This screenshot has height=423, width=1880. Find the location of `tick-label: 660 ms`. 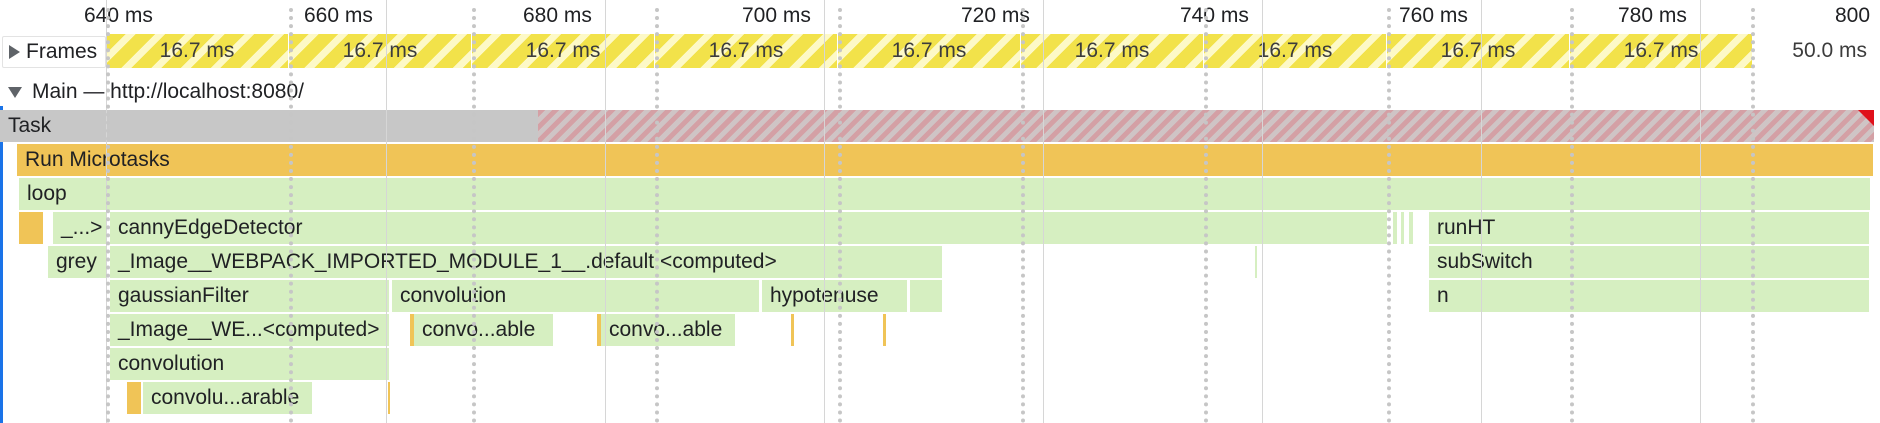

tick-label: 660 ms is located at coordinates (338, 15).